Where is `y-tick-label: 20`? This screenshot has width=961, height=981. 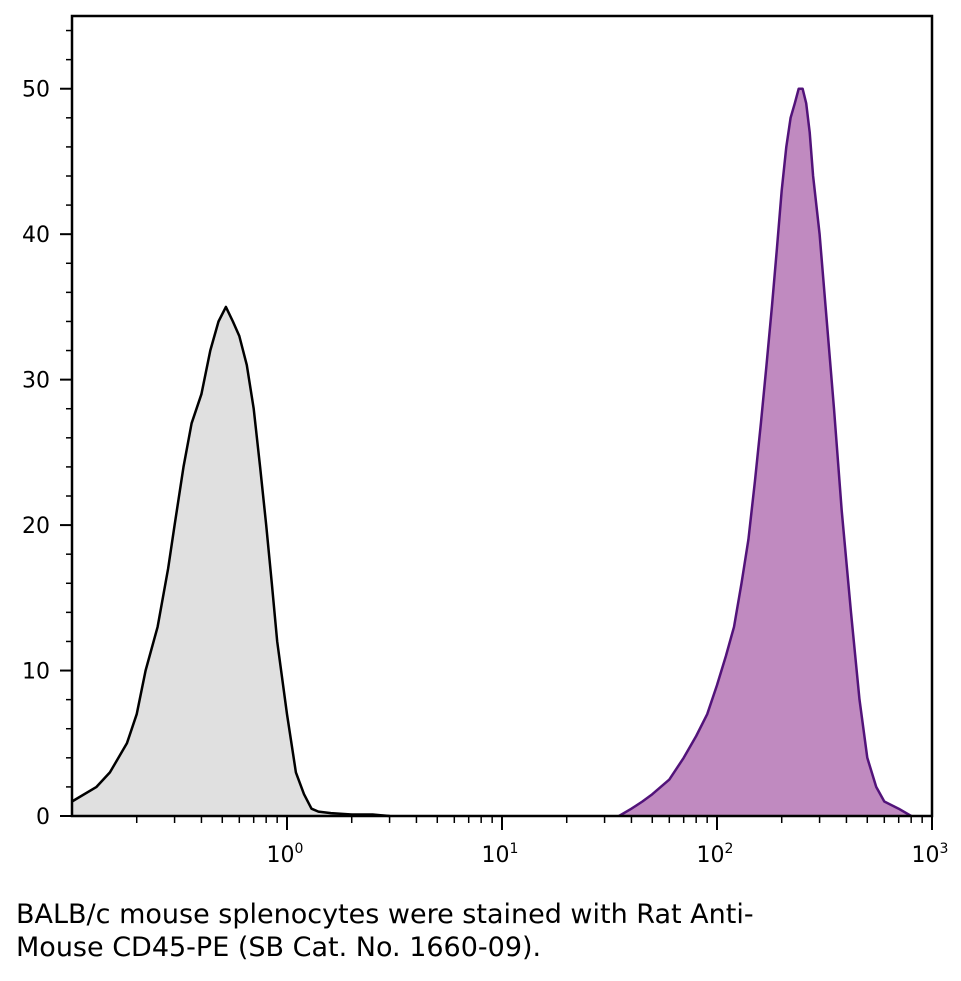
y-tick-label: 20 is located at coordinates (36, 526).